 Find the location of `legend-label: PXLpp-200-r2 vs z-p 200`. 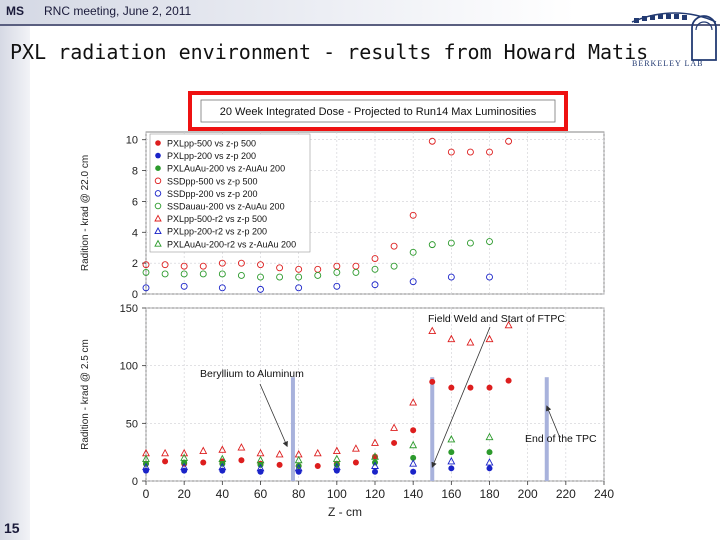

legend-label: PXLpp-200-r2 vs z-p 200 is located at coordinates (217, 232).